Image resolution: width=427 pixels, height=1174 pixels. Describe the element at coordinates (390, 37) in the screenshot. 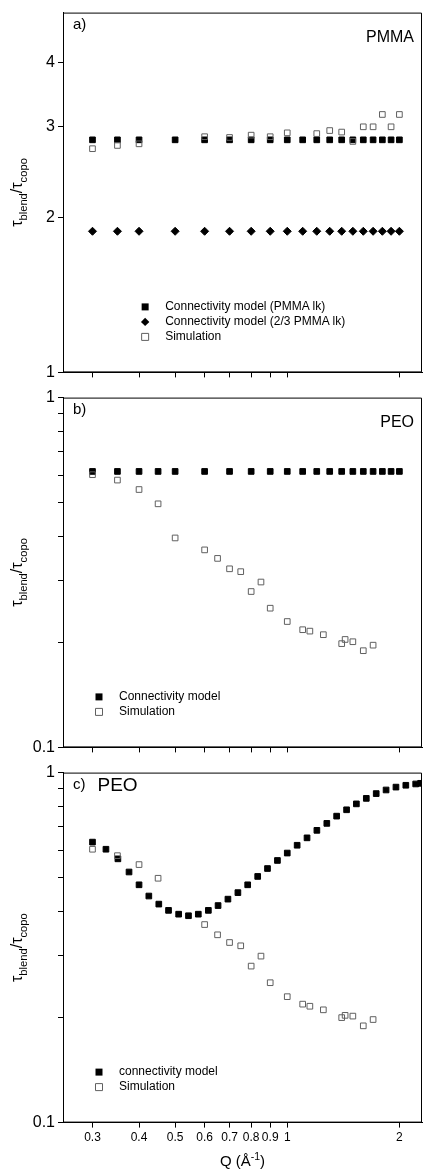

I see `text: PMMA` at that location.